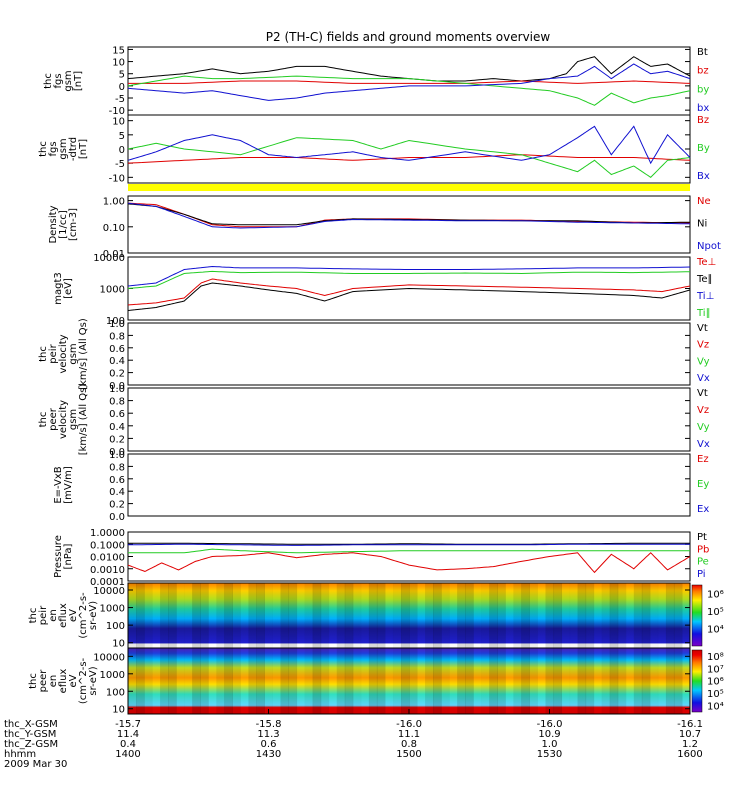 The width and height of the screenshot is (750, 800). Describe the element at coordinates (58, 288) in the screenshot. I see `y-axis-label: magt3` at that location.